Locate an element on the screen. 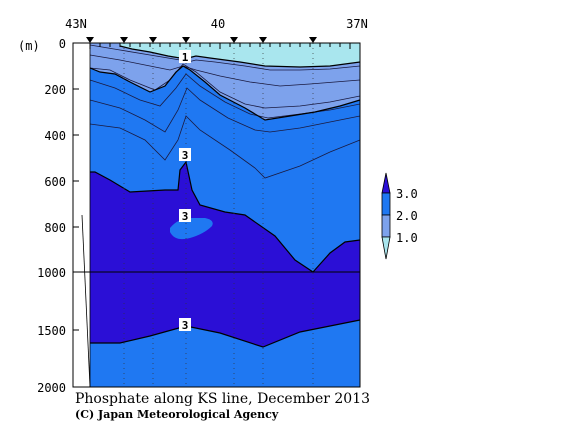  legend-label-2: 2.0 is located at coordinates (407, 216).